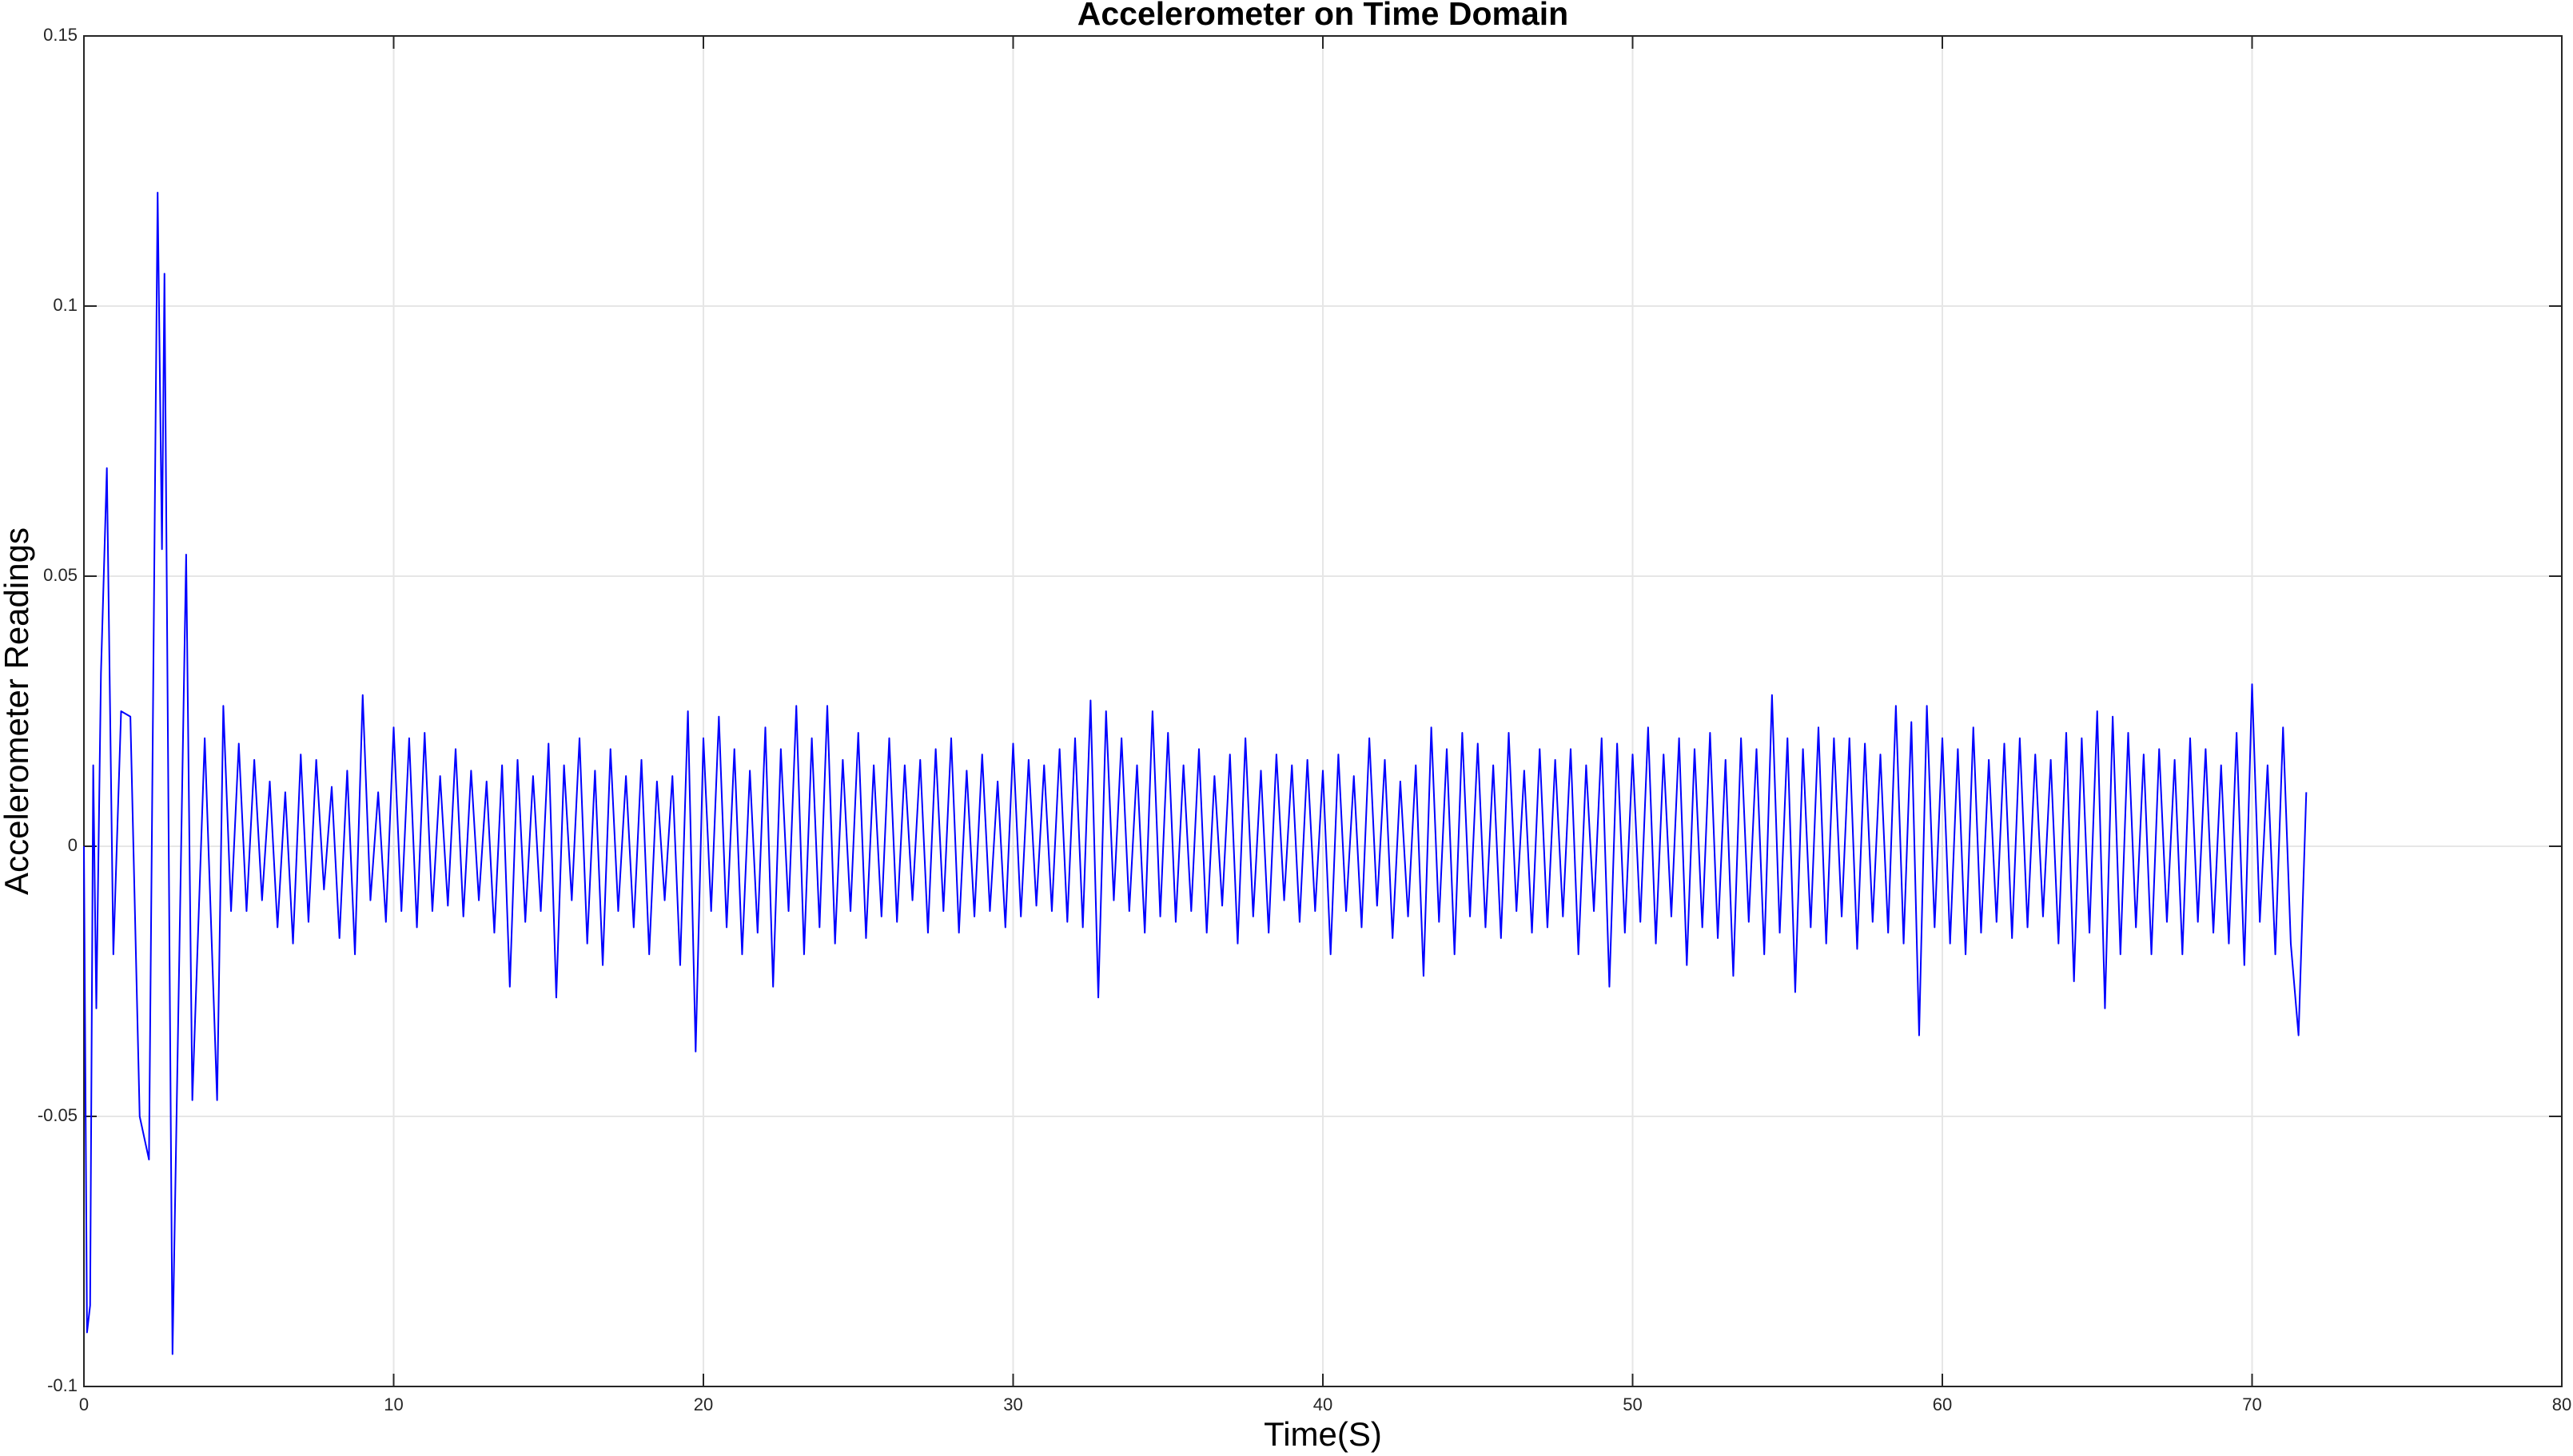 The image size is (2573, 1456). Describe the element at coordinates (1012, 1404) in the screenshot. I see `x-tick-label: 30` at that location.